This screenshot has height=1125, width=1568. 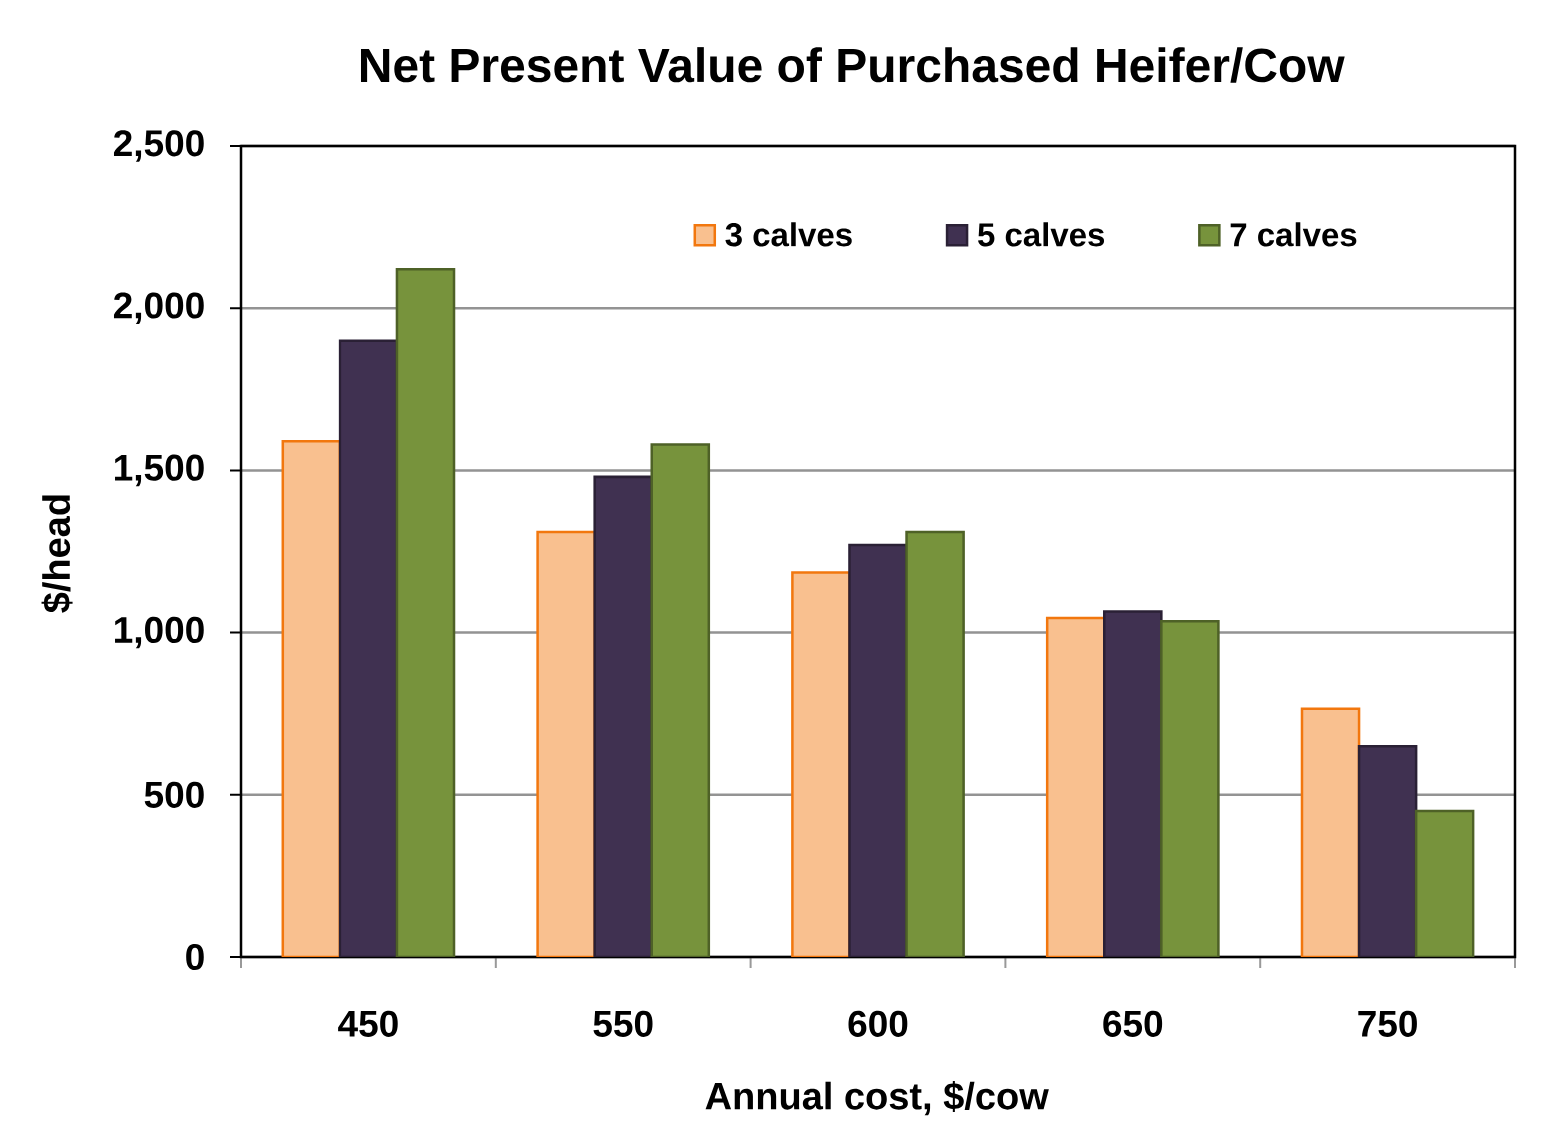 What do you see at coordinates (158, 146) in the screenshot?
I see `y-tick-label: 2,500` at bounding box center [158, 146].